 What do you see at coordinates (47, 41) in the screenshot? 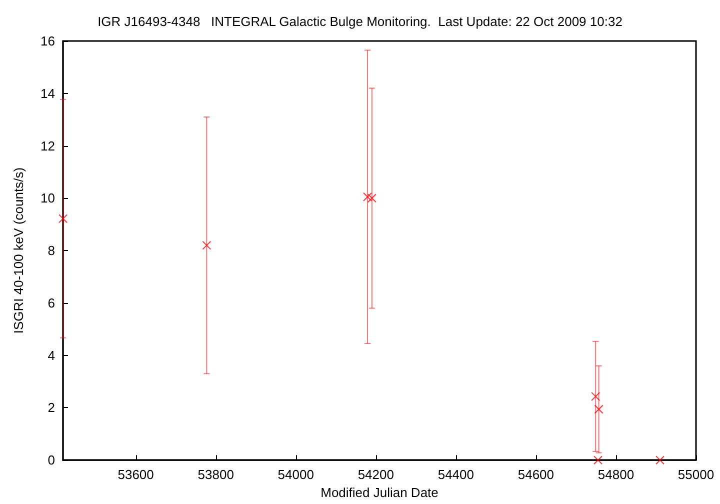
I see `y-tick-label: 16` at bounding box center [47, 41].